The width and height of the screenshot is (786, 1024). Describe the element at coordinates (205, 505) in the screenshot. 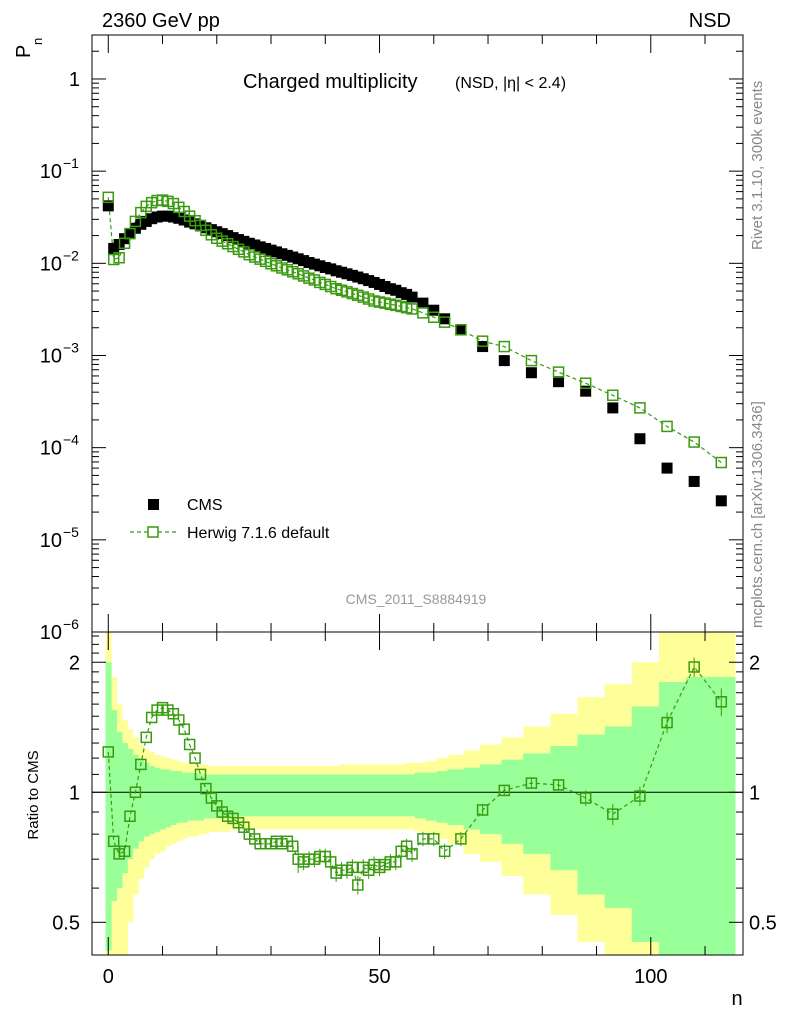

I see `legend-data-label: CMS` at that location.